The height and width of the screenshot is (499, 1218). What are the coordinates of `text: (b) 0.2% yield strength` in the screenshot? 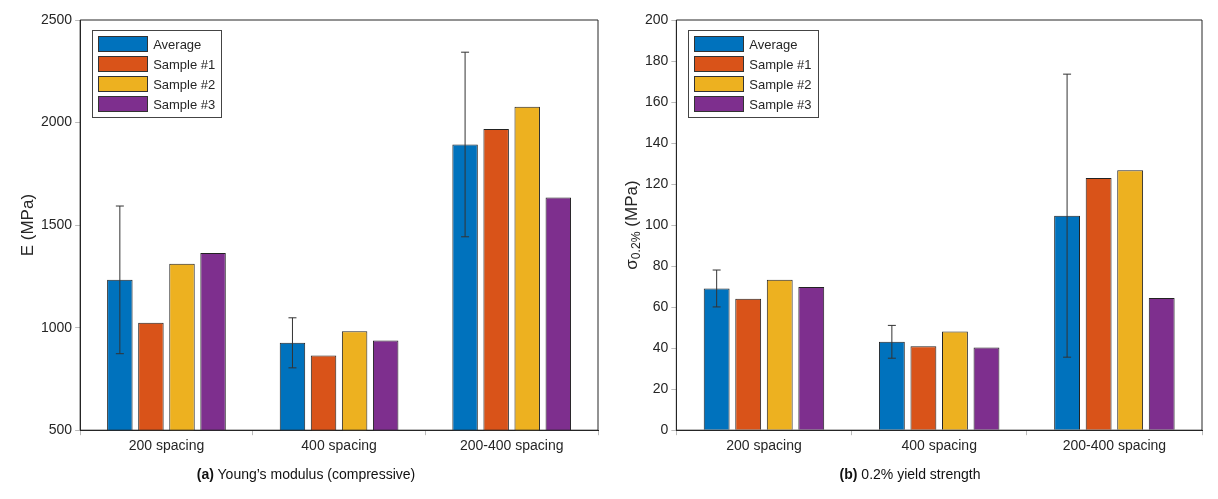 It's located at (910, 474).